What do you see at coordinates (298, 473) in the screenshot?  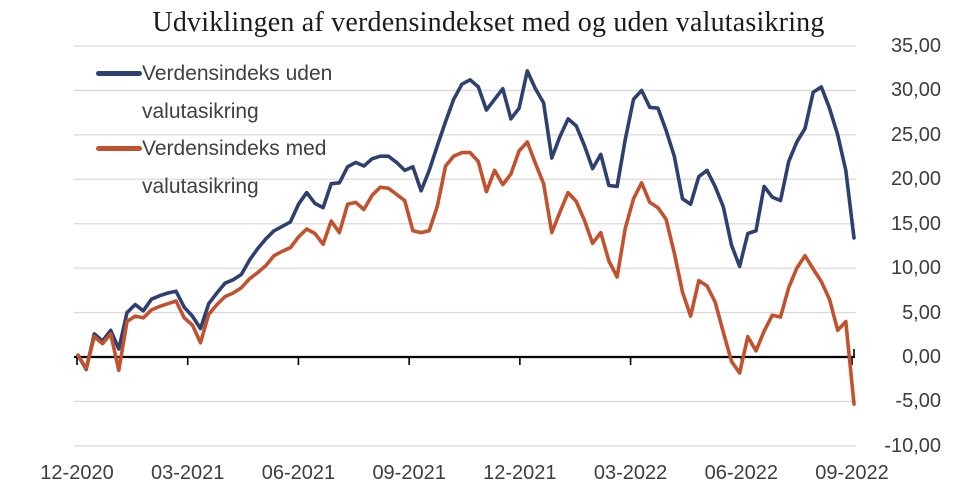 I see `x-tick-label: 06-2021` at bounding box center [298, 473].